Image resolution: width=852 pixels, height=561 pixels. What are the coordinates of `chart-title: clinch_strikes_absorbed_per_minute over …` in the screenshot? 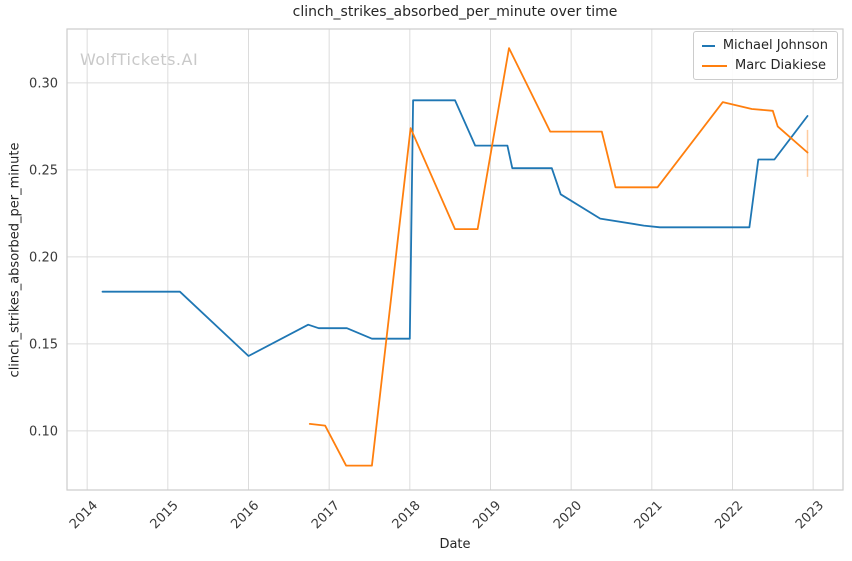 It's located at (455, 12).